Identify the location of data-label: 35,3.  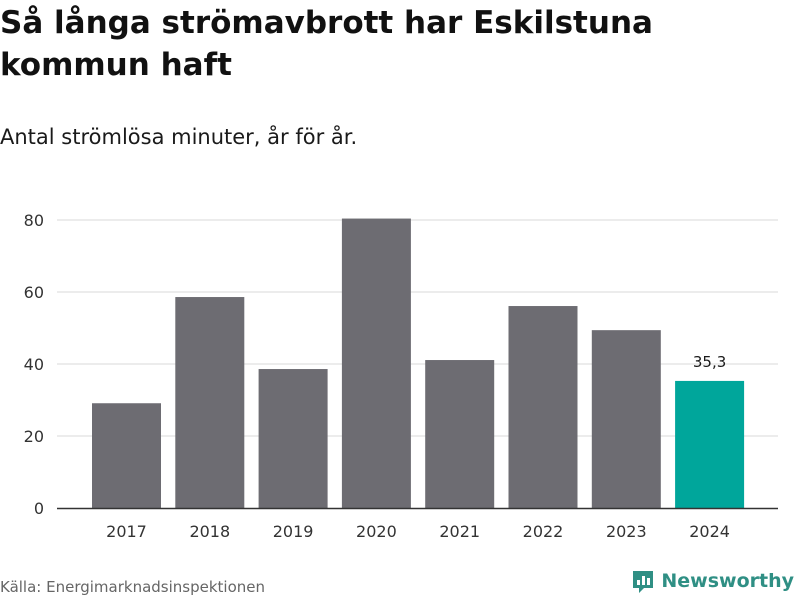
(709, 362).